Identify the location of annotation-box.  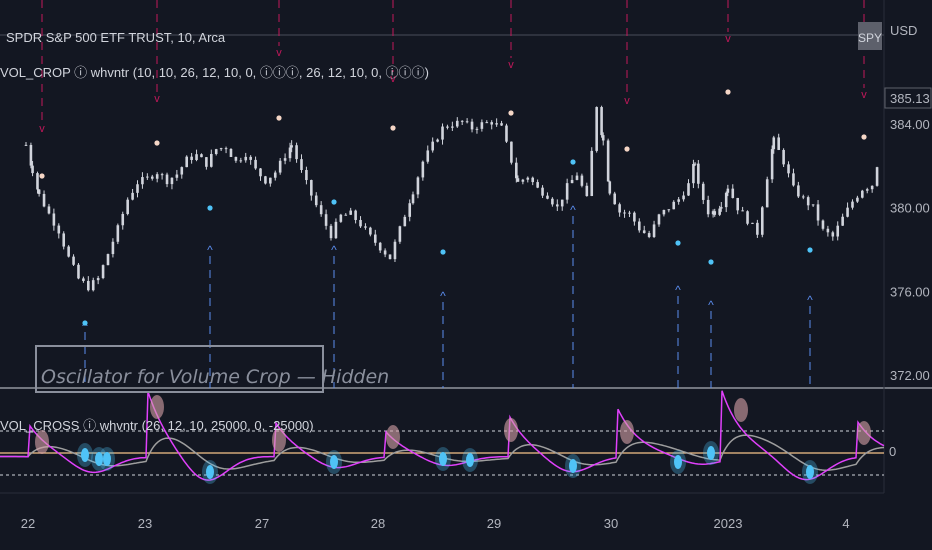
(179, 369).